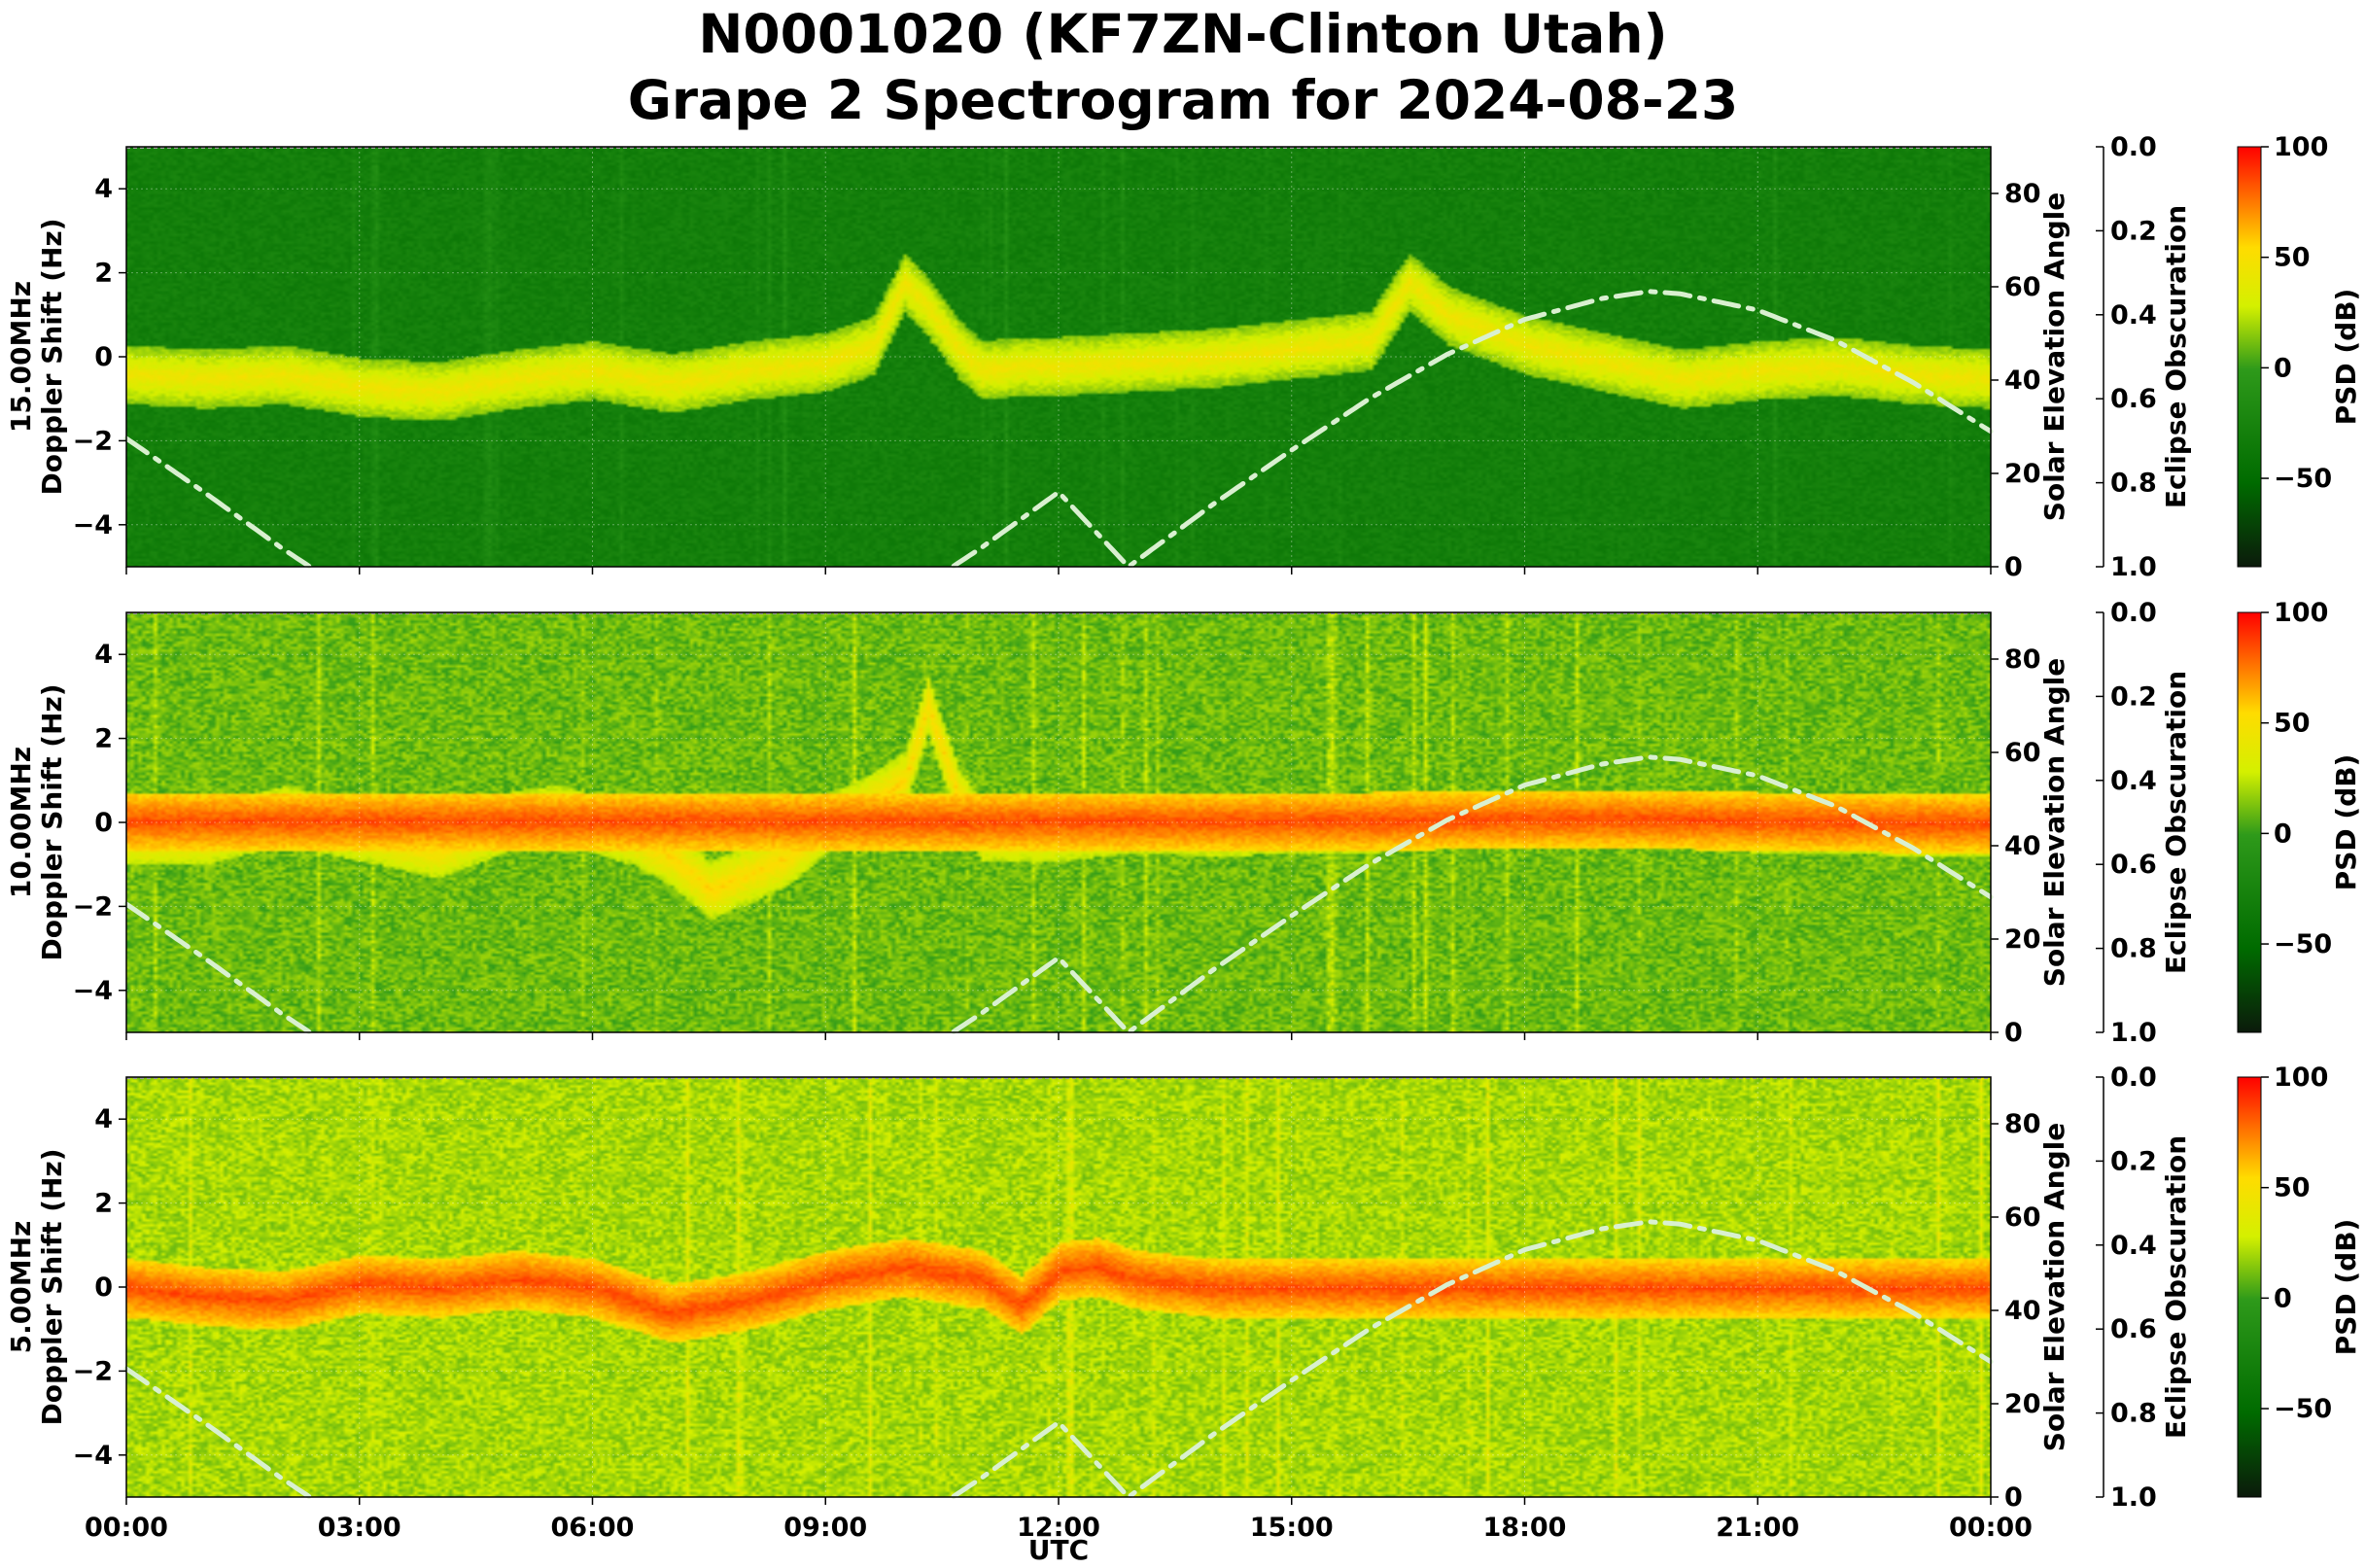 The height and width of the screenshot is (1568, 2365). What do you see at coordinates (359, 1528) in the screenshot?
I see `x-tick-label: 03:00` at bounding box center [359, 1528].